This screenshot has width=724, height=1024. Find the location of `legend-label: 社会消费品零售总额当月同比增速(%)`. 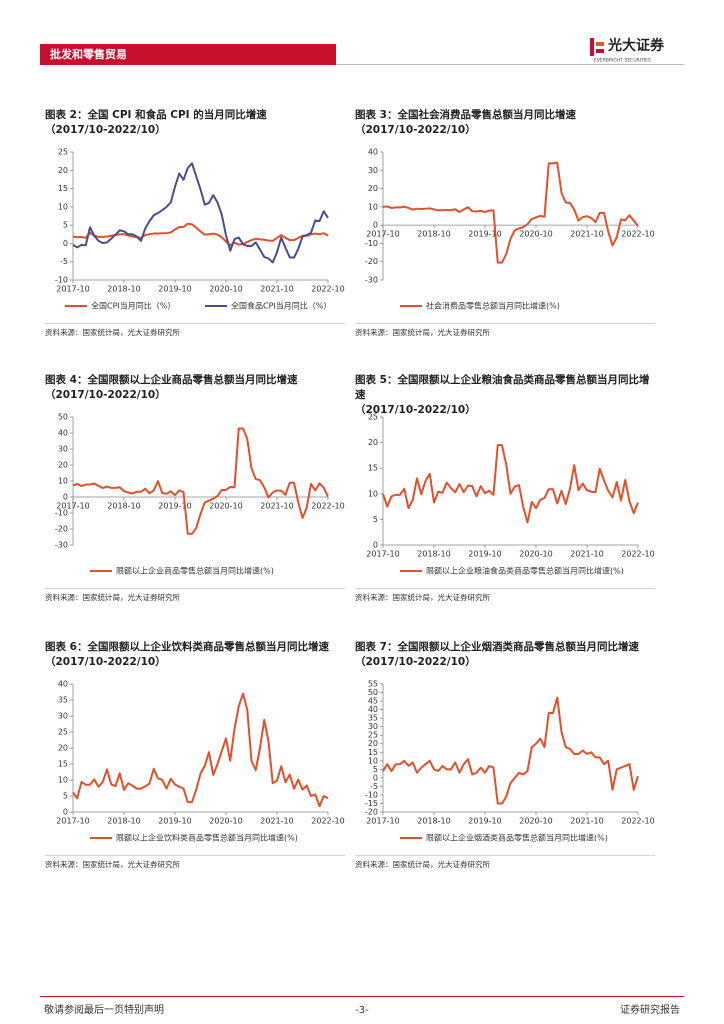

legend-label: 社会消费品零售总额当月同比增速(%) is located at coordinates (493, 306).